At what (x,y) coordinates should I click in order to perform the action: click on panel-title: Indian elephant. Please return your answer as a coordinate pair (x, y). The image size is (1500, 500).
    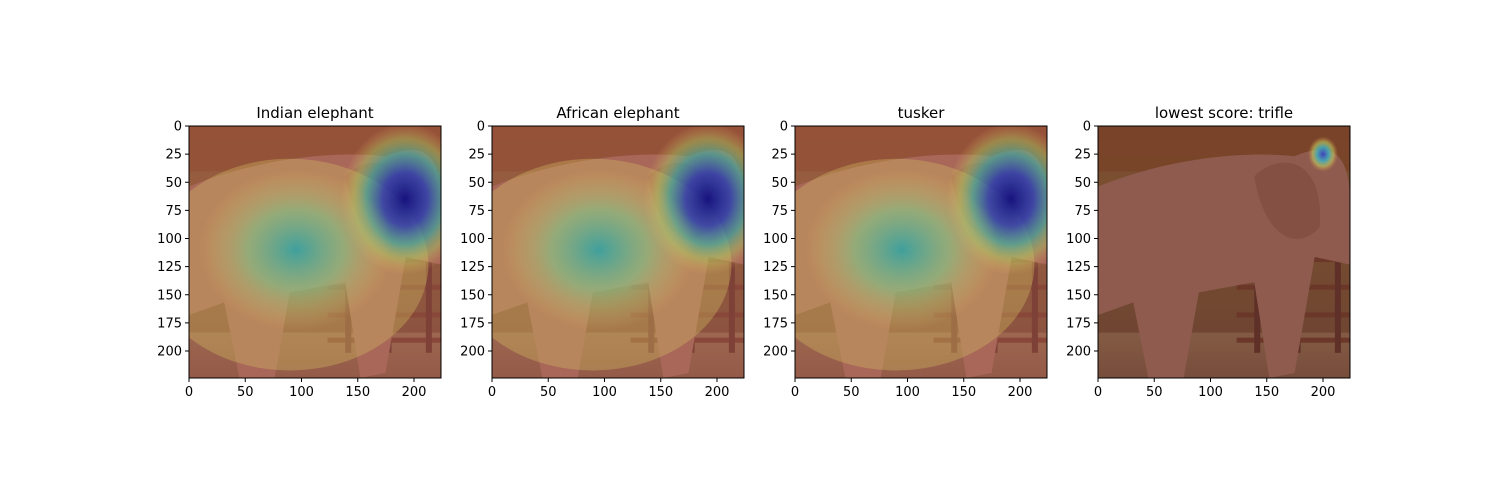
    Looking at the image, I should click on (314, 113).